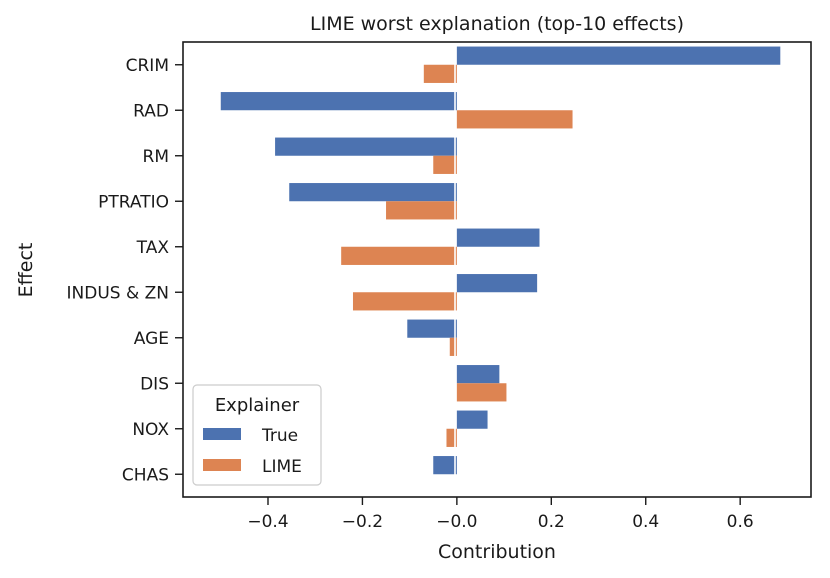  Describe the element at coordinates (618, 55) in the screenshot. I see `bar-true-crim` at that location.